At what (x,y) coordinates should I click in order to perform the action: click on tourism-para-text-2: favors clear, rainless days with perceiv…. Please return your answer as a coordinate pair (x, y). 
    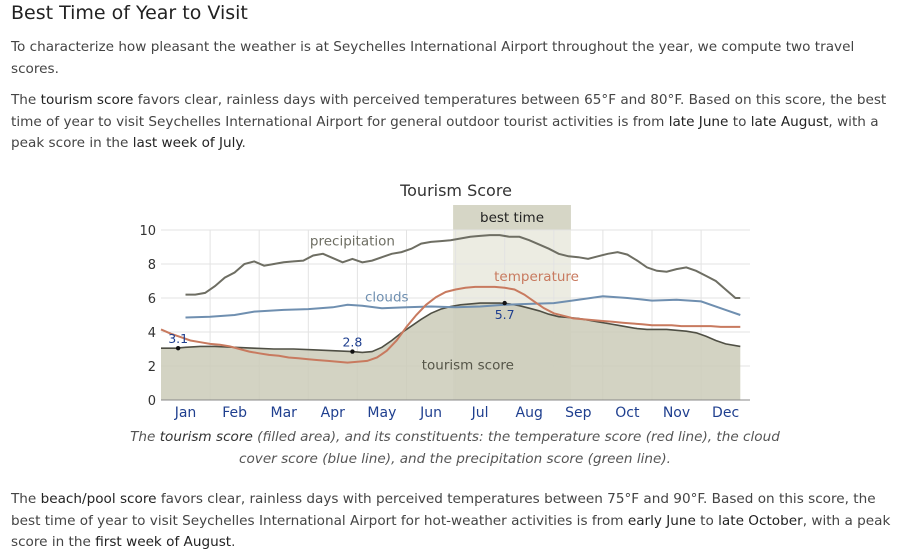
    Looking at the image, I should click on (449, 111).